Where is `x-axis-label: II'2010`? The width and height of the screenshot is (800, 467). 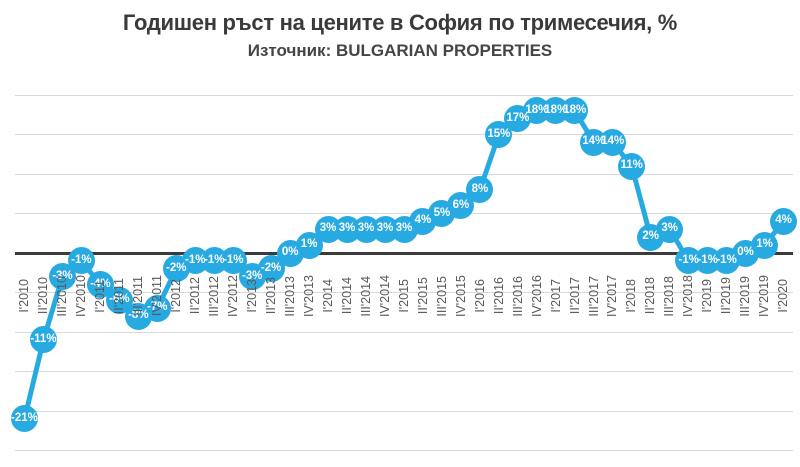
x-axis-label: II'2010 is located at coordinates (43, 296).